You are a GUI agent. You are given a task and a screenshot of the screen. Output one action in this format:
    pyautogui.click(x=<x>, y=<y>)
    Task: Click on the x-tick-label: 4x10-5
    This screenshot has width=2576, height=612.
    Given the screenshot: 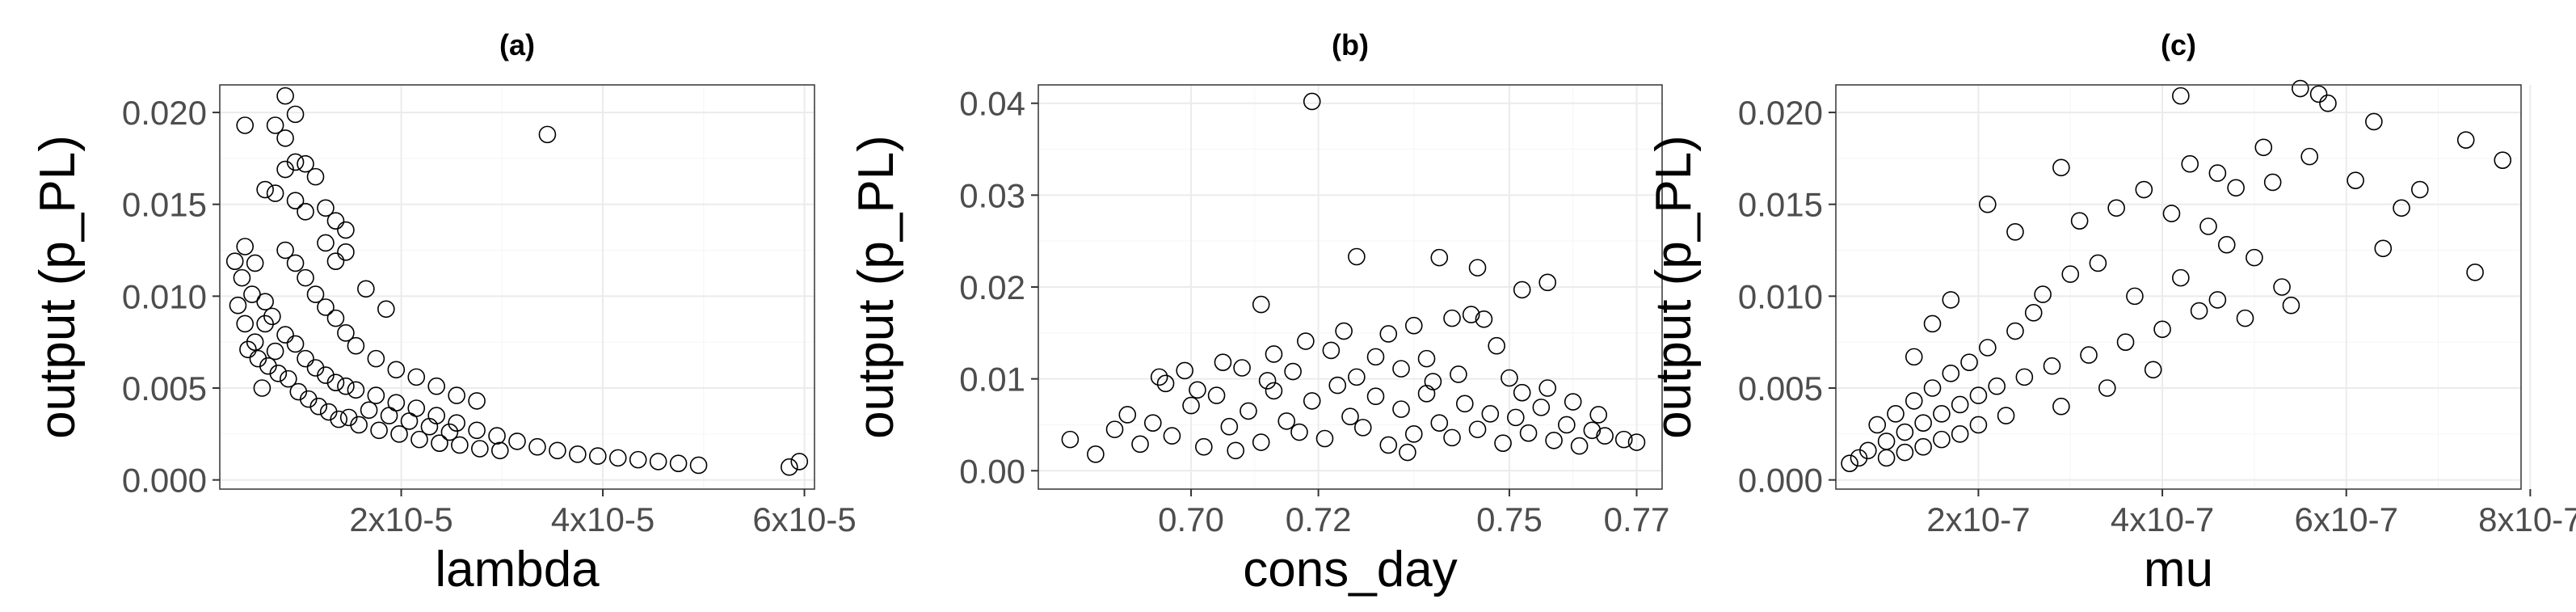 What is the action you would take?
    pyautogui.click(x=603, y=519)
    